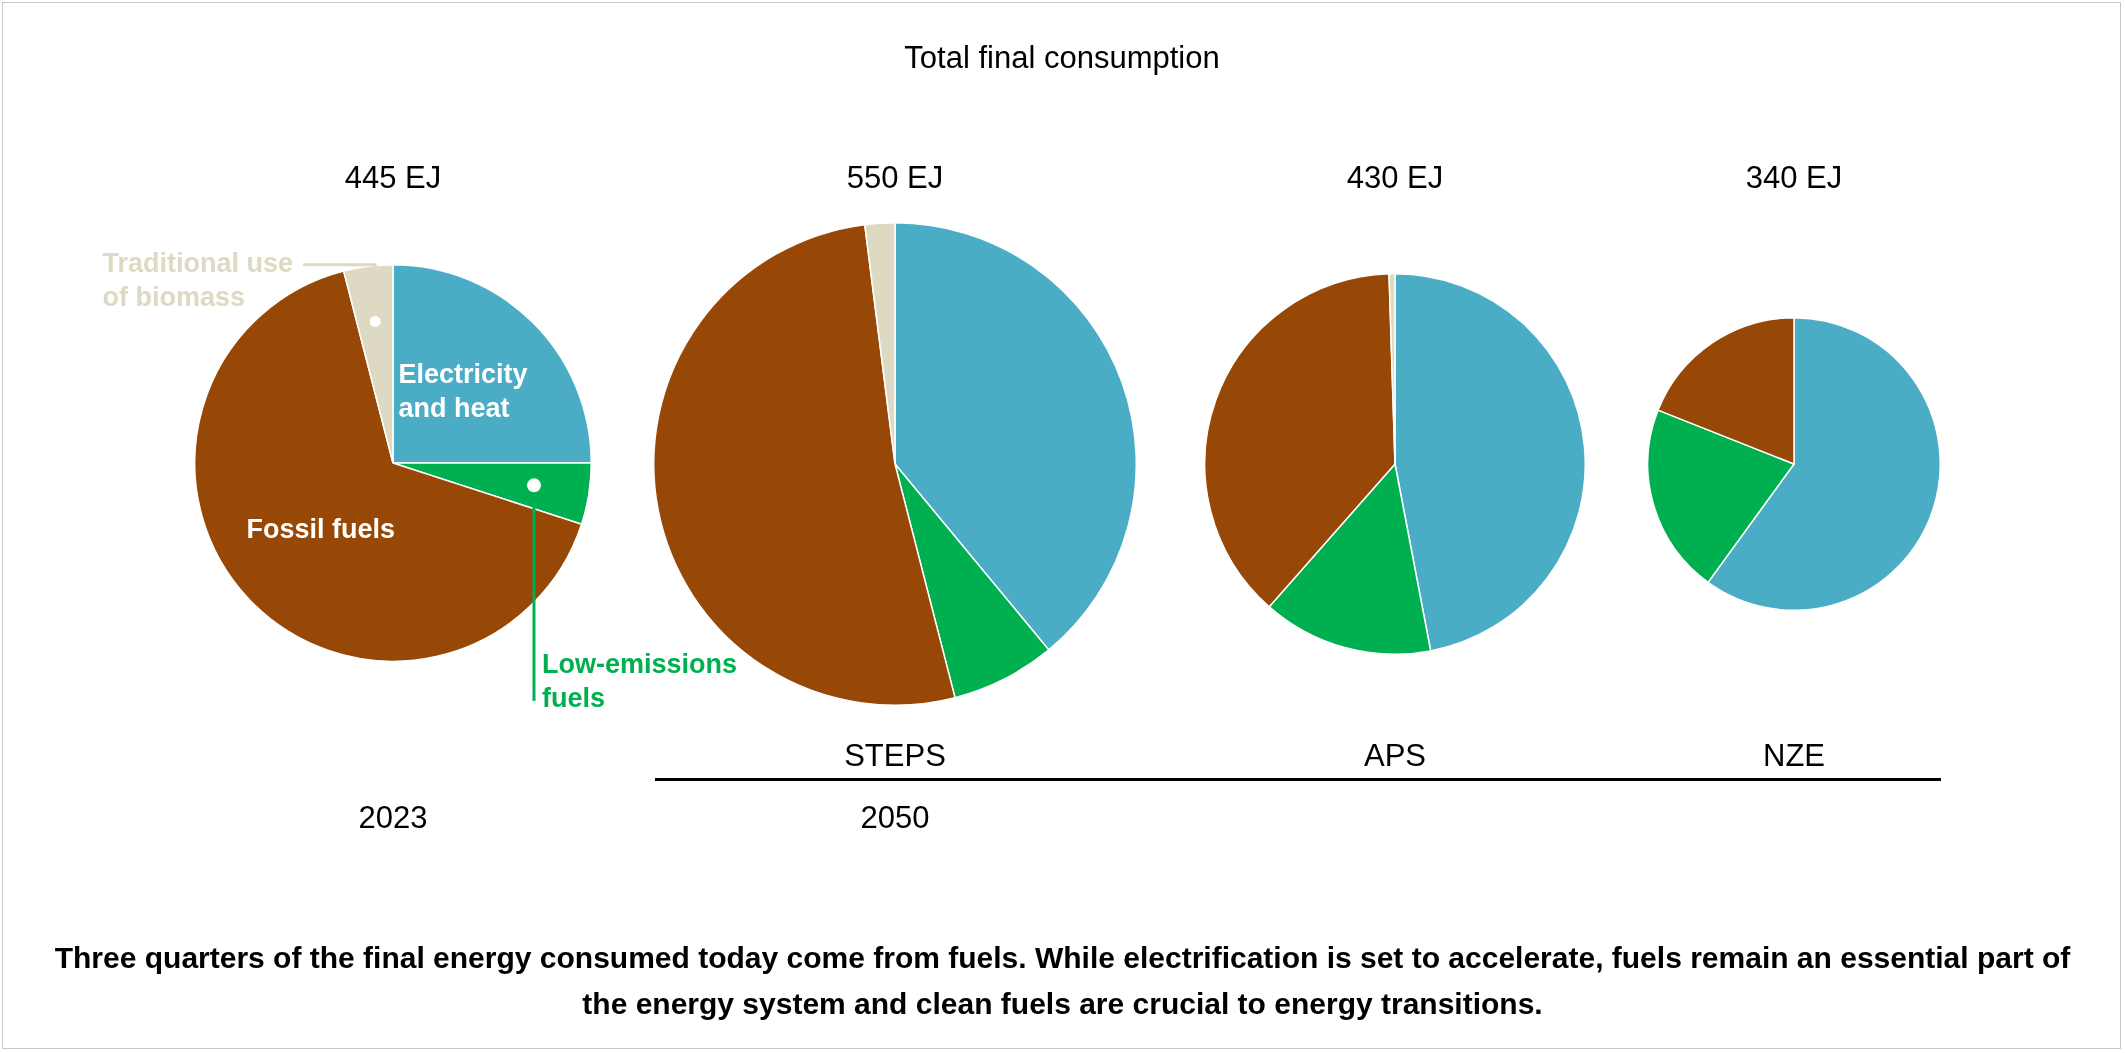 This screenshot has height=1053, width=2125. What do you see at coordinates (463, 391) in the screenshot?
I see `slice-label: Electricity and heat` at bounding box center [463, 391].